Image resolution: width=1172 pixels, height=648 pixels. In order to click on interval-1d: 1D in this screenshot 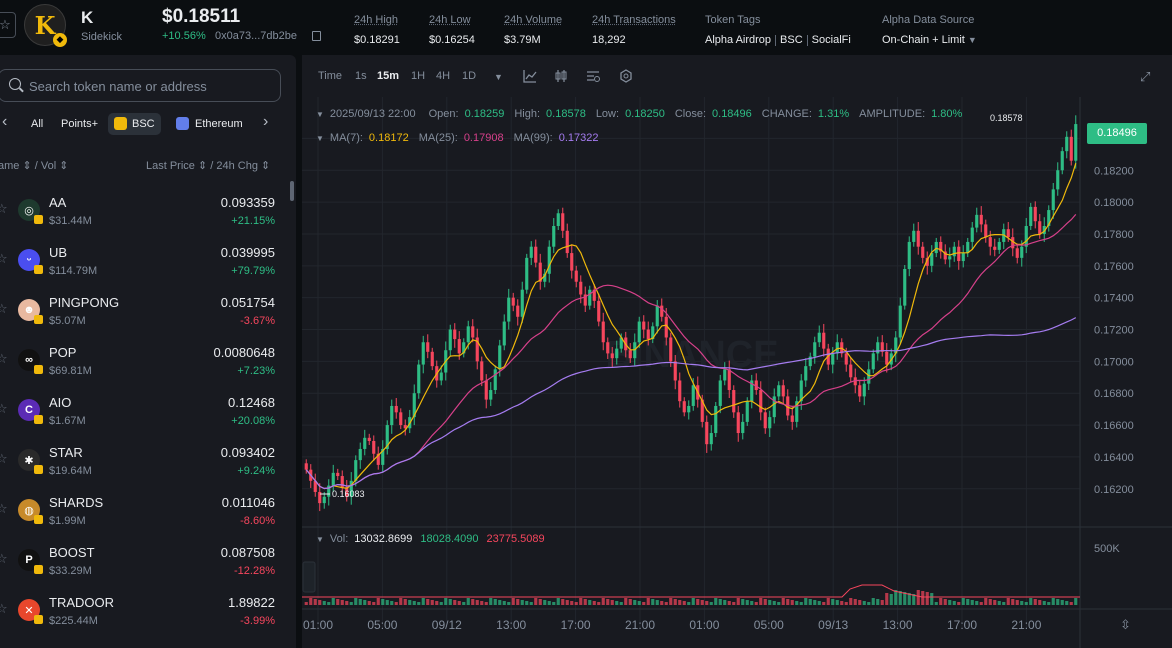, I will do `click(469, 76)`.